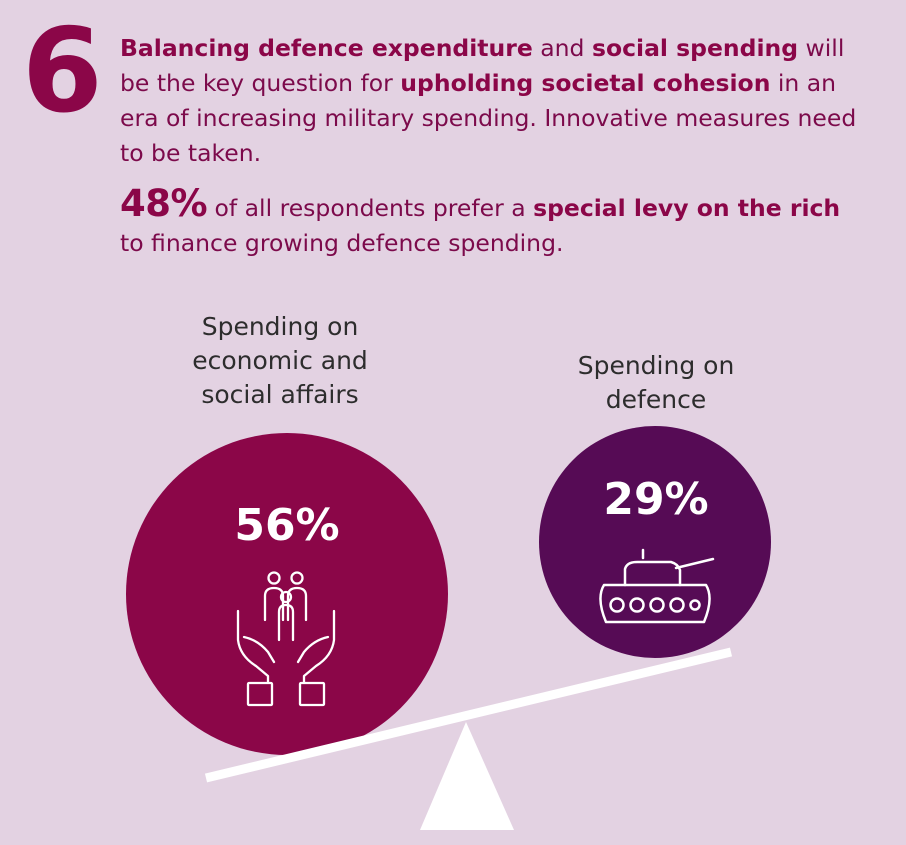 The width and height of the screenshot is (906, 845). Describe the element at coordinates (370, 208) in the screenshot. I see `stat-text-part: of all respondents prefer a` at that location.